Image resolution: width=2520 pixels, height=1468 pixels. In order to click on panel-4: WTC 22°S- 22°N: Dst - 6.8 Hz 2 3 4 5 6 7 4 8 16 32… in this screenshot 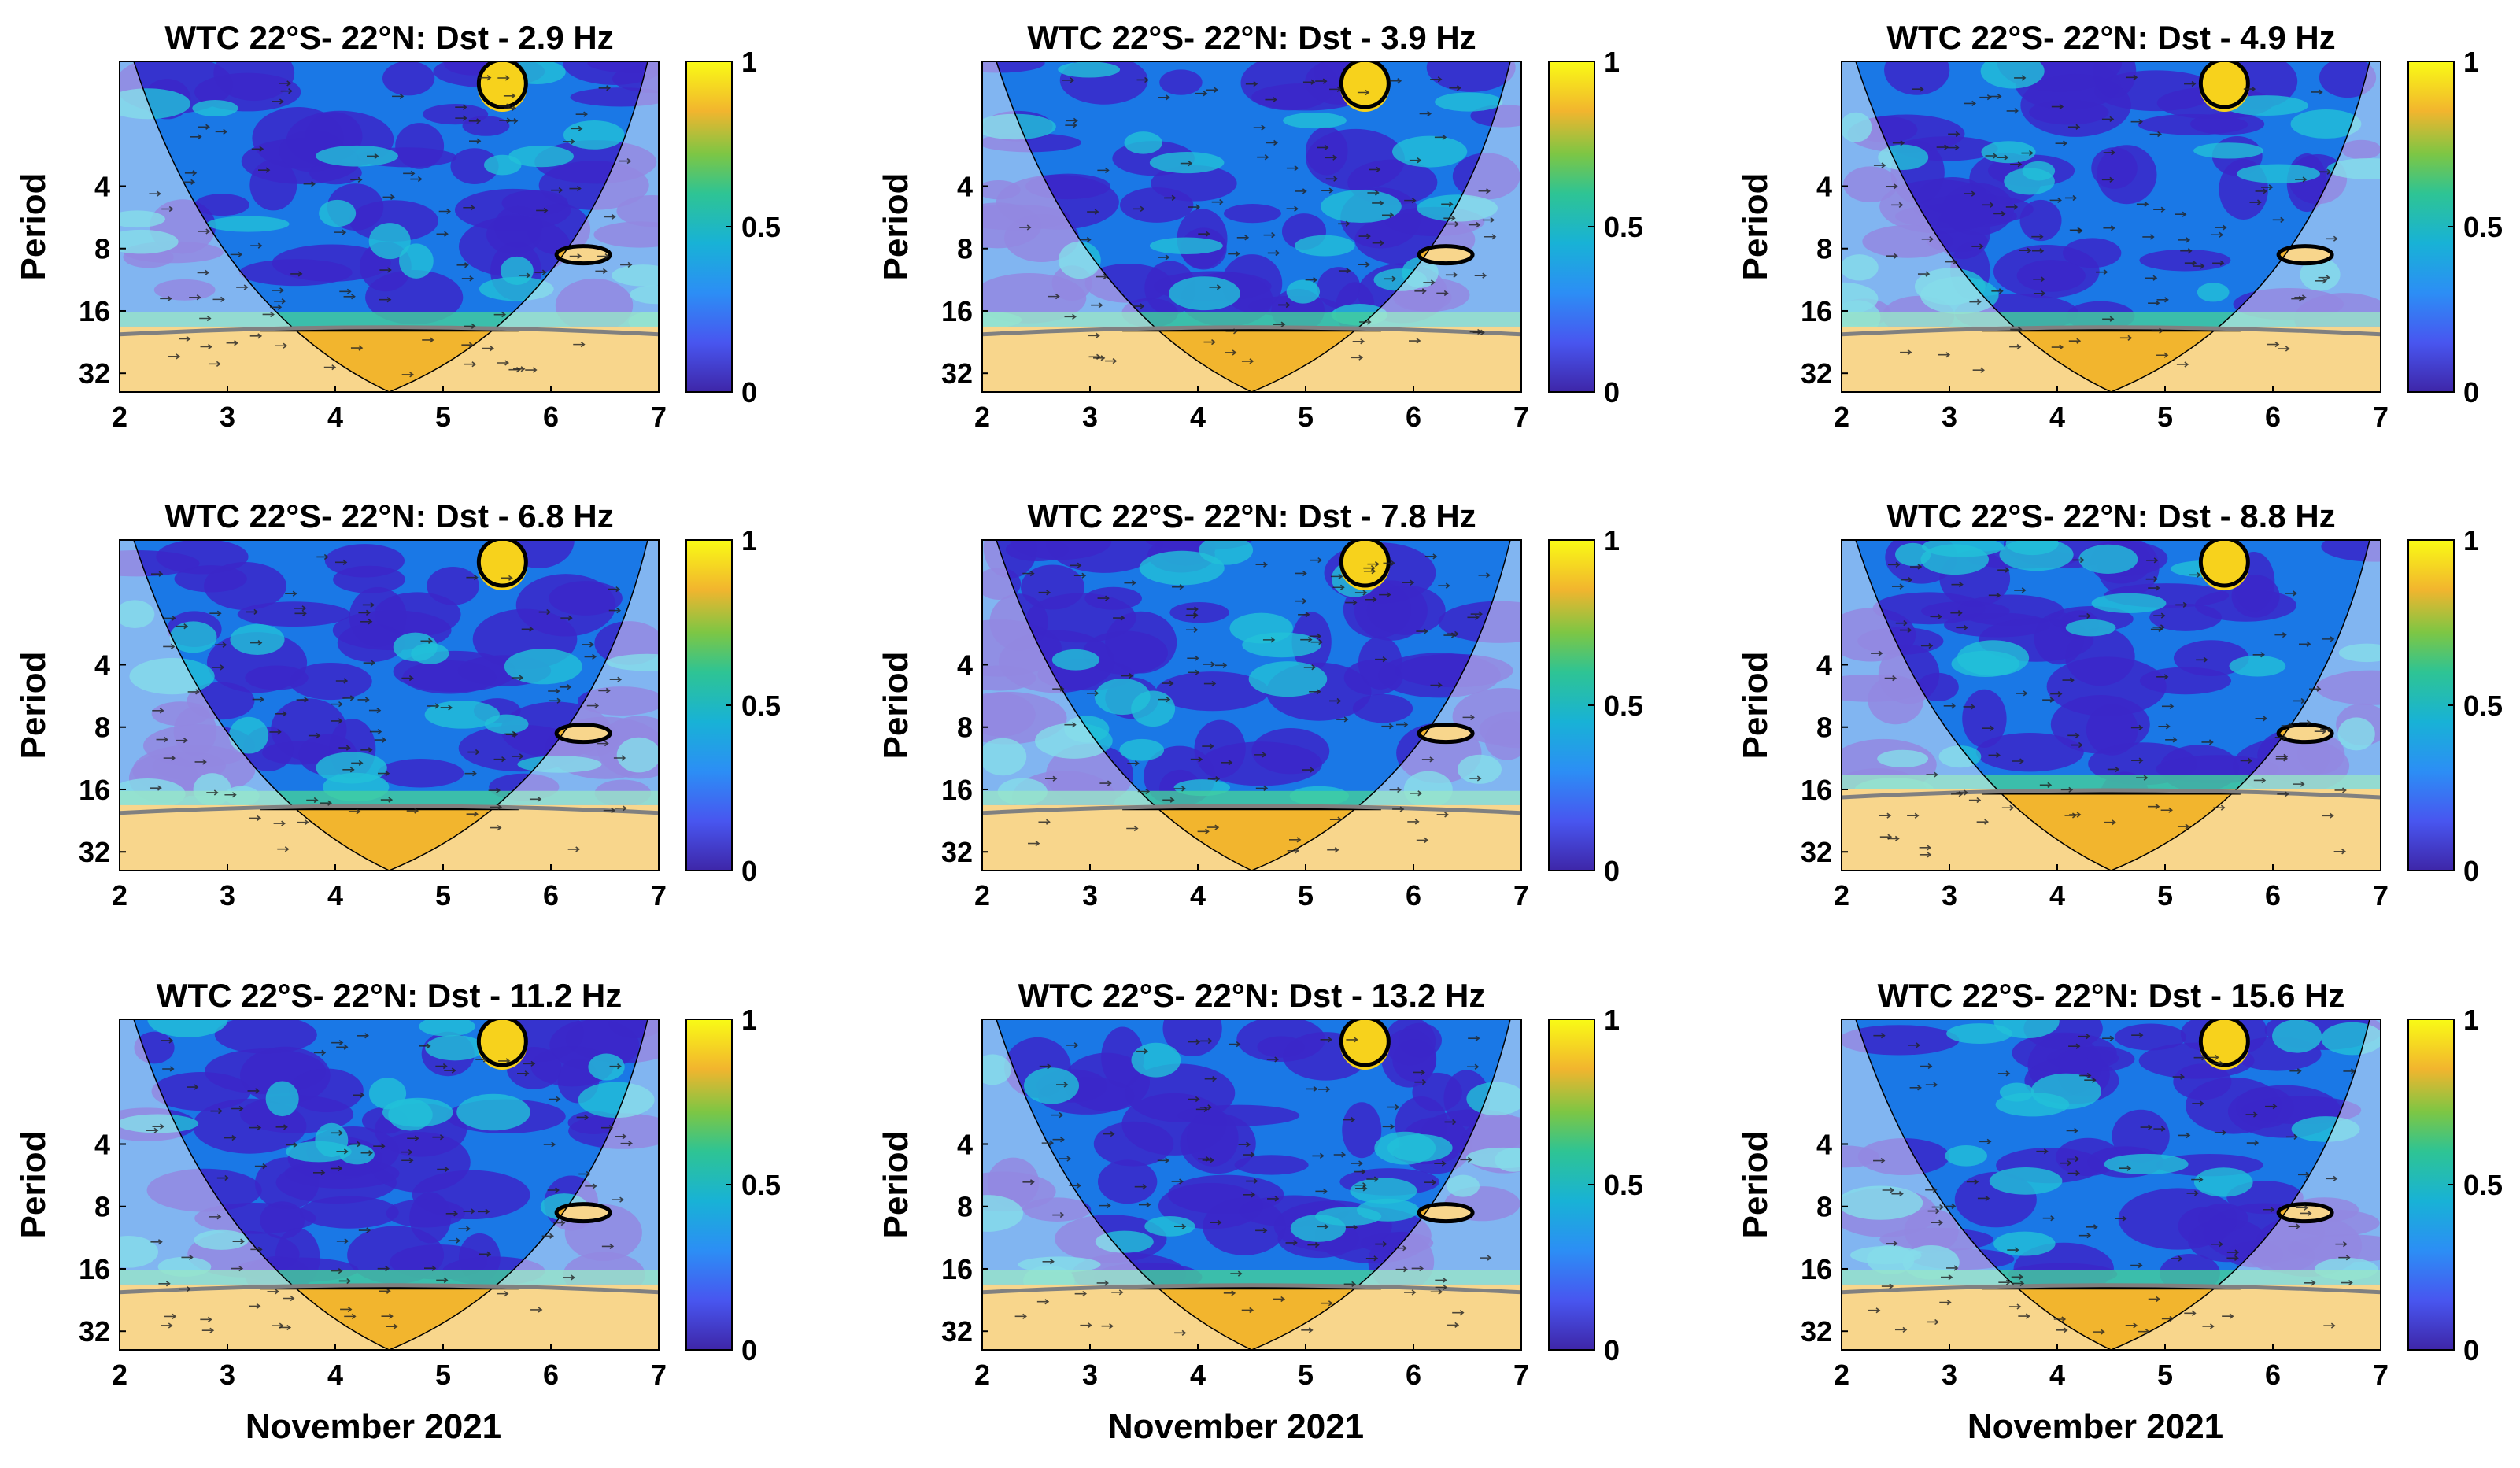, I will do `click(397, 704)`.